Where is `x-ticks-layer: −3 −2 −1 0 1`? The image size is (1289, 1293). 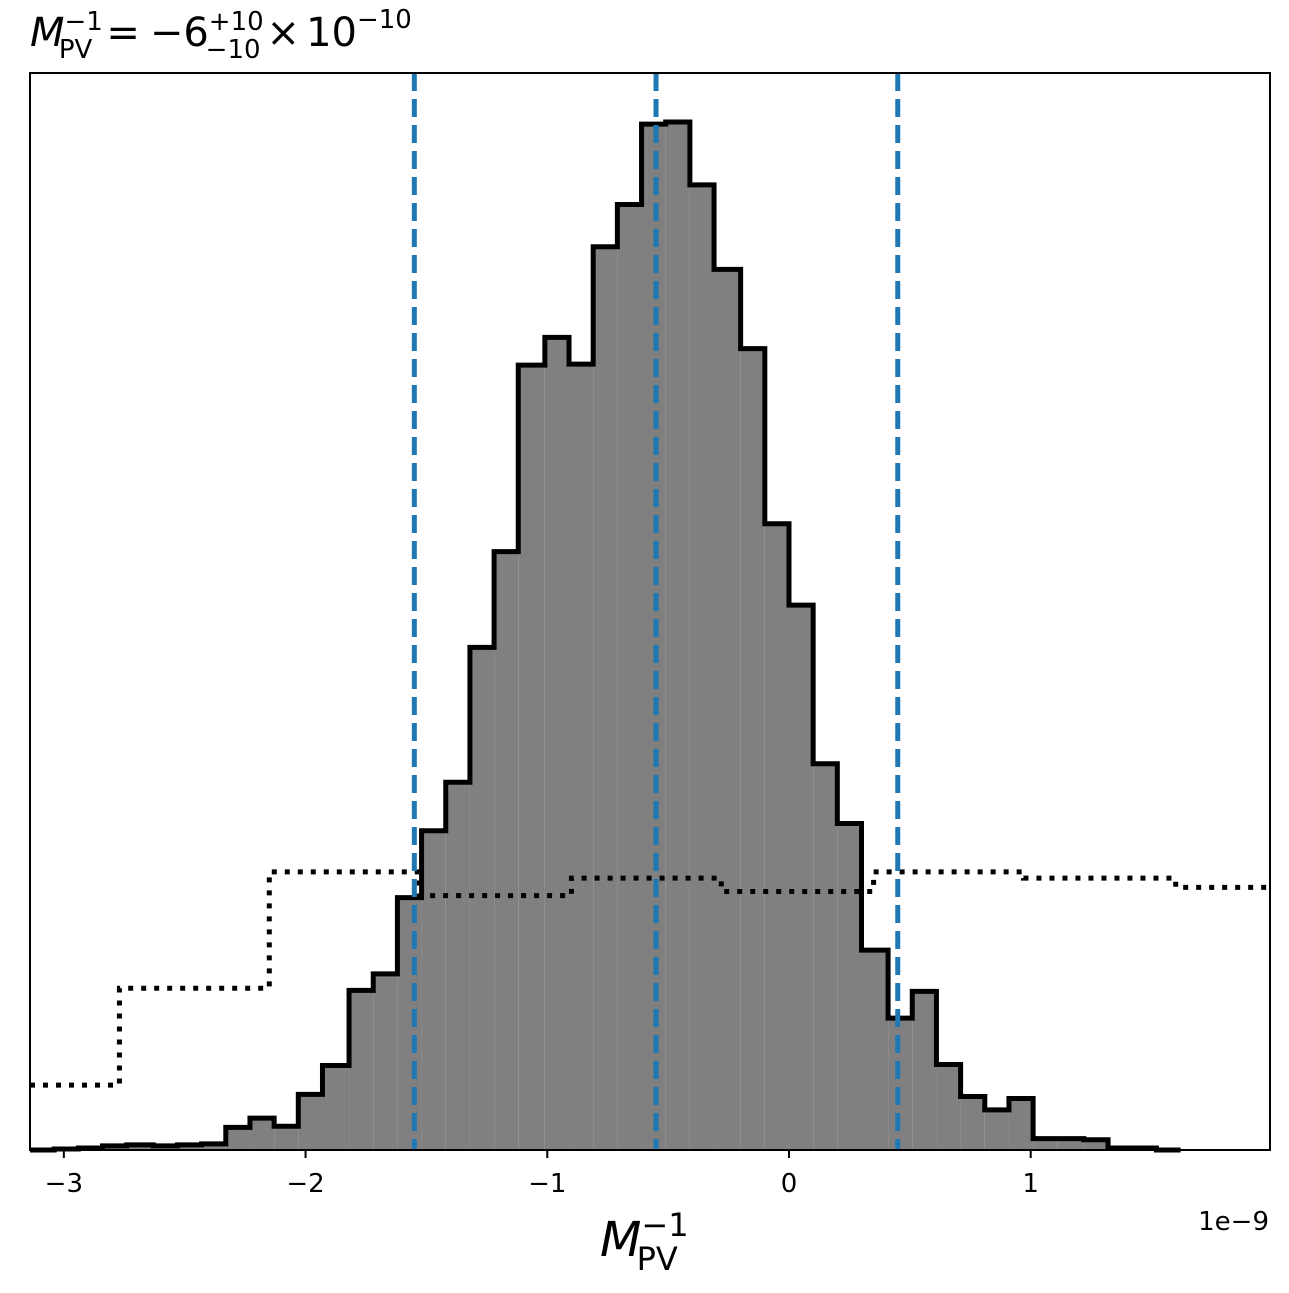 x-ticks-layer: −3 −2 −1 0 1 is located at coordinates (542, 1174).